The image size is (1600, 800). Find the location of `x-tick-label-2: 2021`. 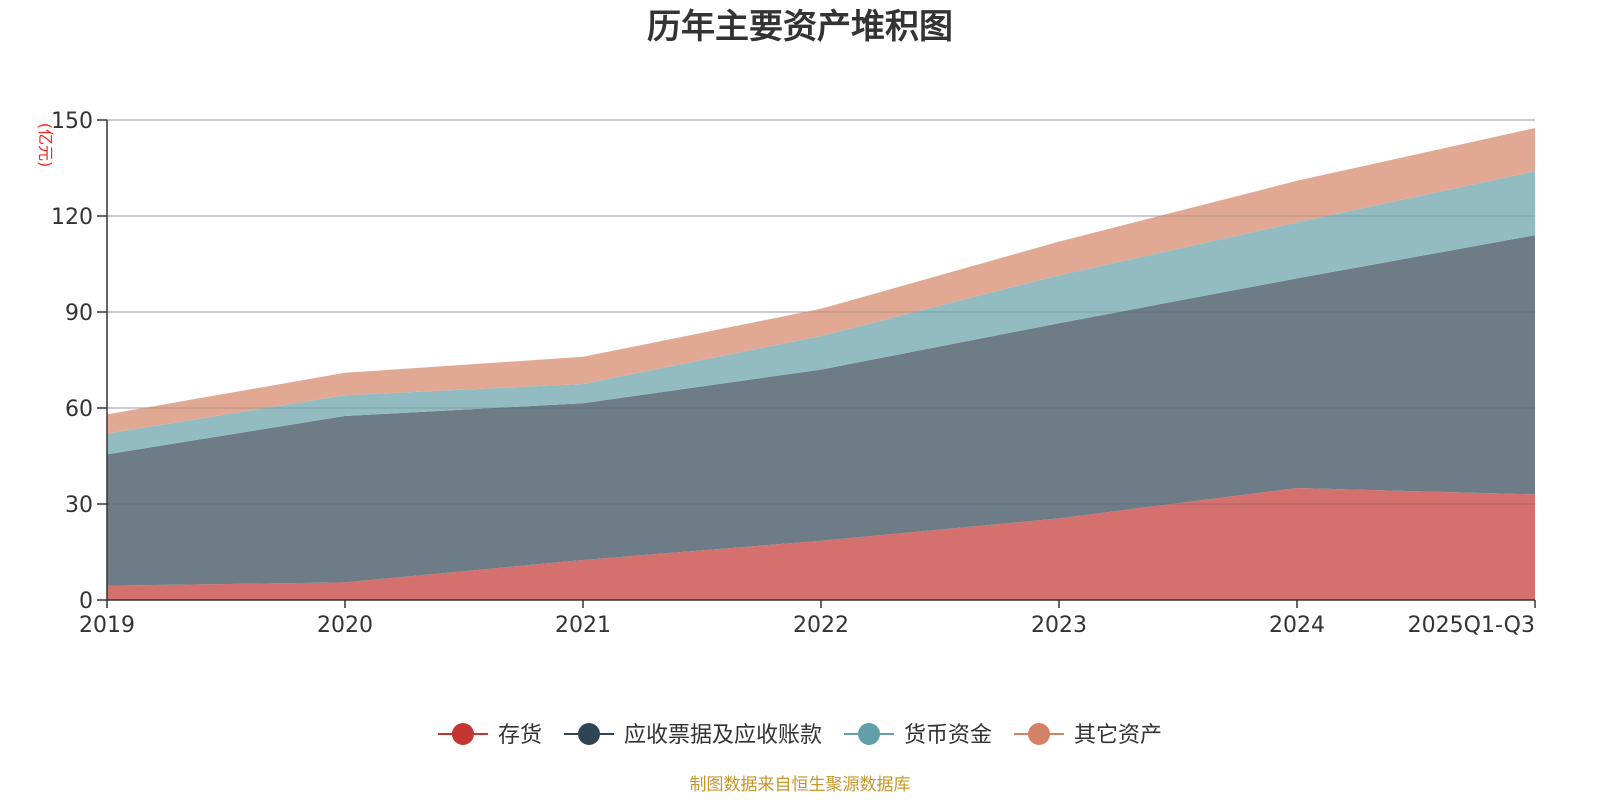

x-tick-label-2: 2021 is located at coordinates (583, 625).